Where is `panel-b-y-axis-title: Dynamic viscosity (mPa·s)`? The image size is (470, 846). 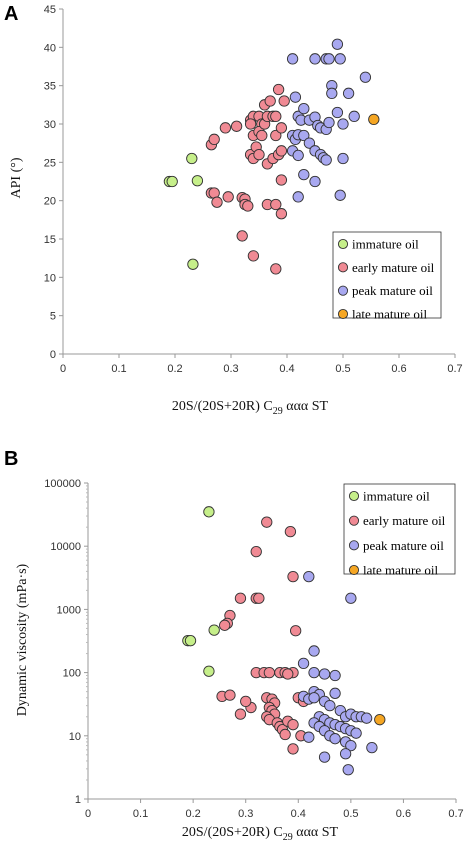
panel-b-y-axis-title: Dynamic viscosity (mPa·s) is located at coordinates (22, 639).